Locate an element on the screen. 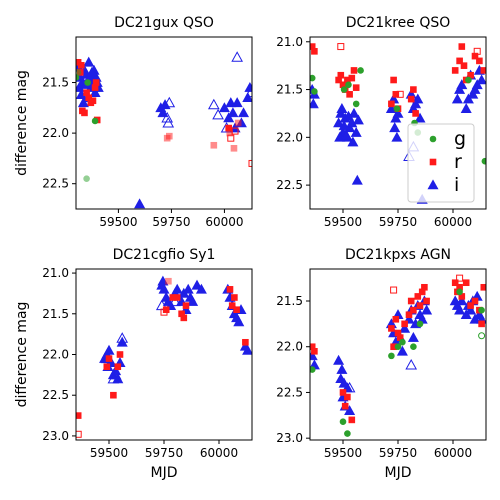 The width and height of the screenshot is (500, 500). panel-title: DC21cgfio Sy1 is located at coordinates (164, 255).